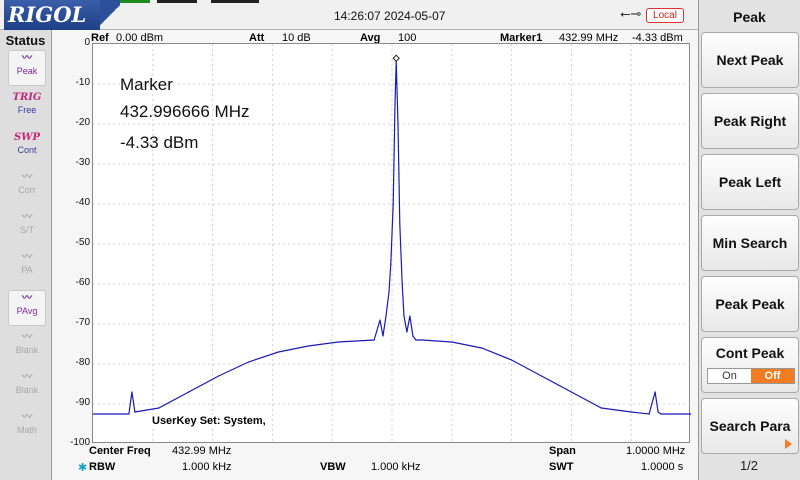  I want to click on status-item-pavg: 〰 PAvg, so click(27, 308).